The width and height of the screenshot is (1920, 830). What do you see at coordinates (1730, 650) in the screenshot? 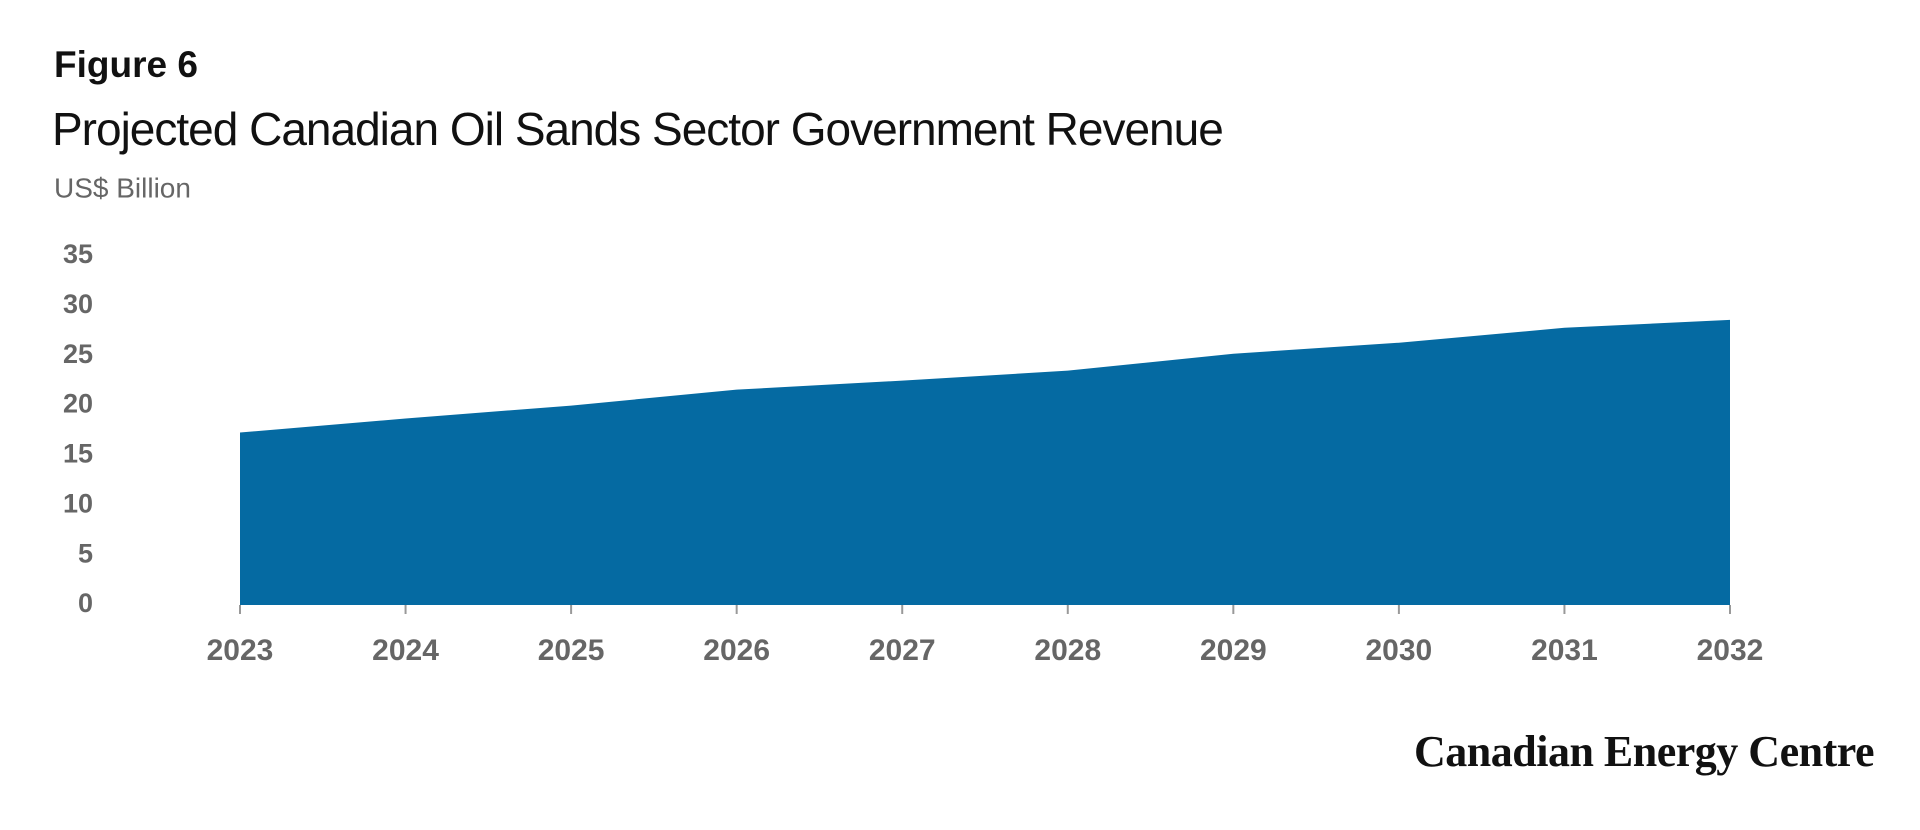
I see `x-tick-label: 2032` at bounding box center [1730, 650].